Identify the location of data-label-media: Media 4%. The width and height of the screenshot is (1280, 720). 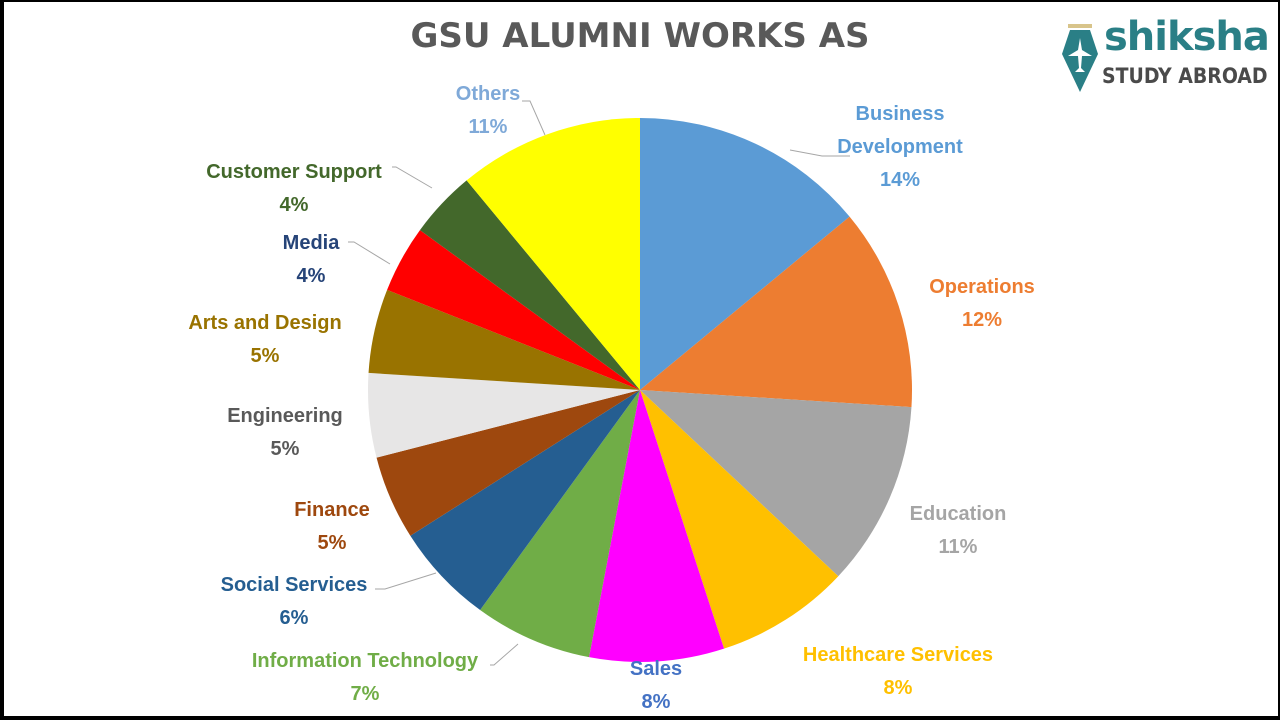
(311, 260).